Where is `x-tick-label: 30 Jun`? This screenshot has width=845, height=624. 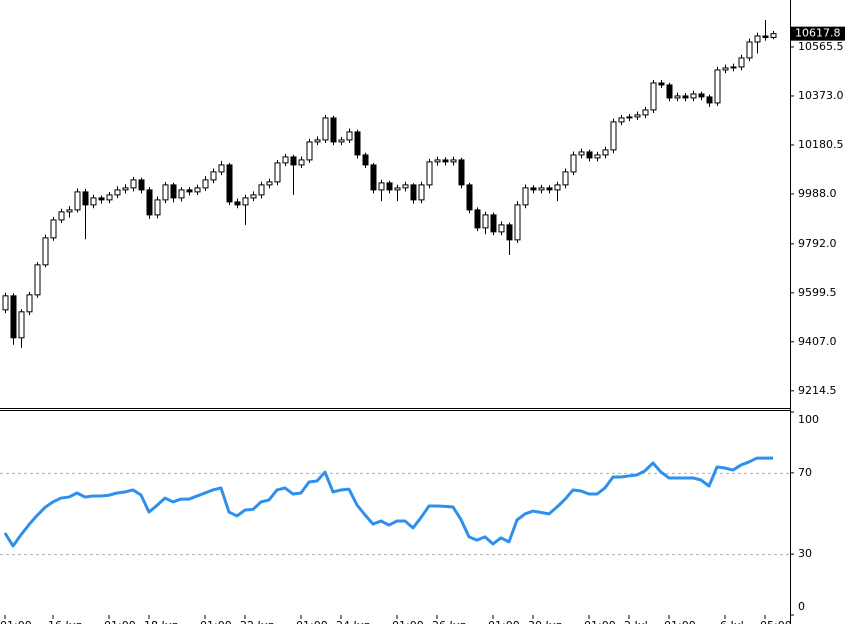 x-tick-label: 30 Jun is located at coordinates (545, 621).